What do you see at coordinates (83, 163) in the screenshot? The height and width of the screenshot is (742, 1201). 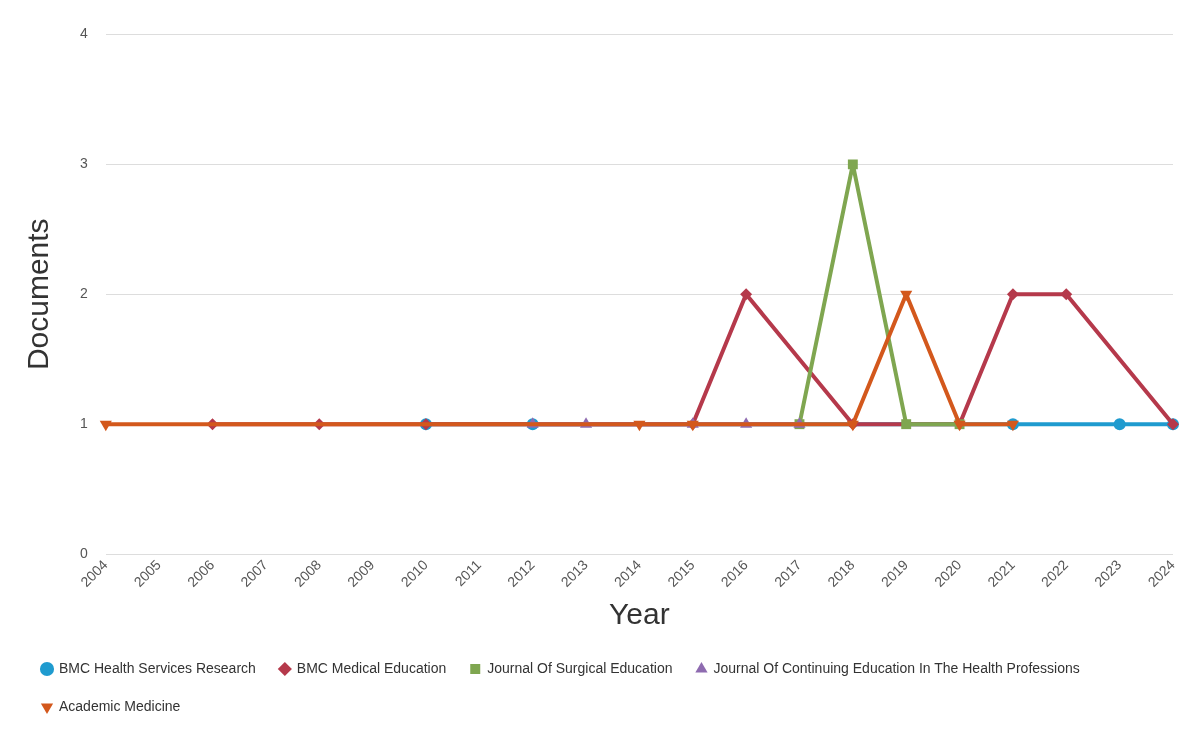 I see `y-tick-label: 3` at bounding box center [83, 163].